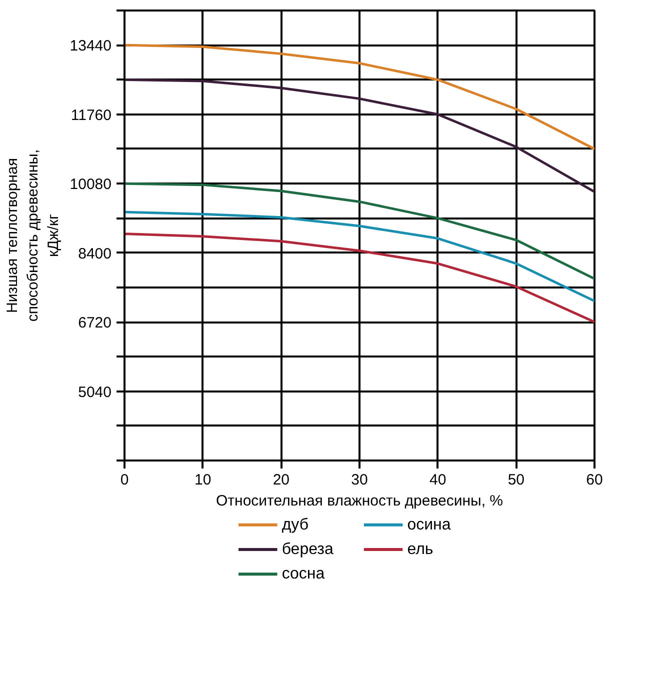  I want to click on y-tick-label: 5040, so click(95, 392).